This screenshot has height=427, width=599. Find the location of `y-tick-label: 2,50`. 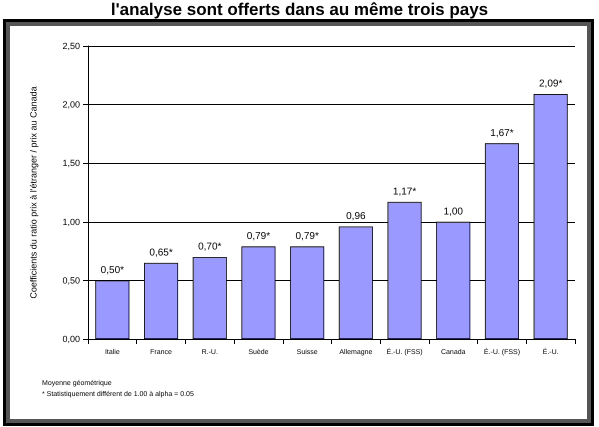

y-tick-label: 2,50 is located at coordinates (71, 46).